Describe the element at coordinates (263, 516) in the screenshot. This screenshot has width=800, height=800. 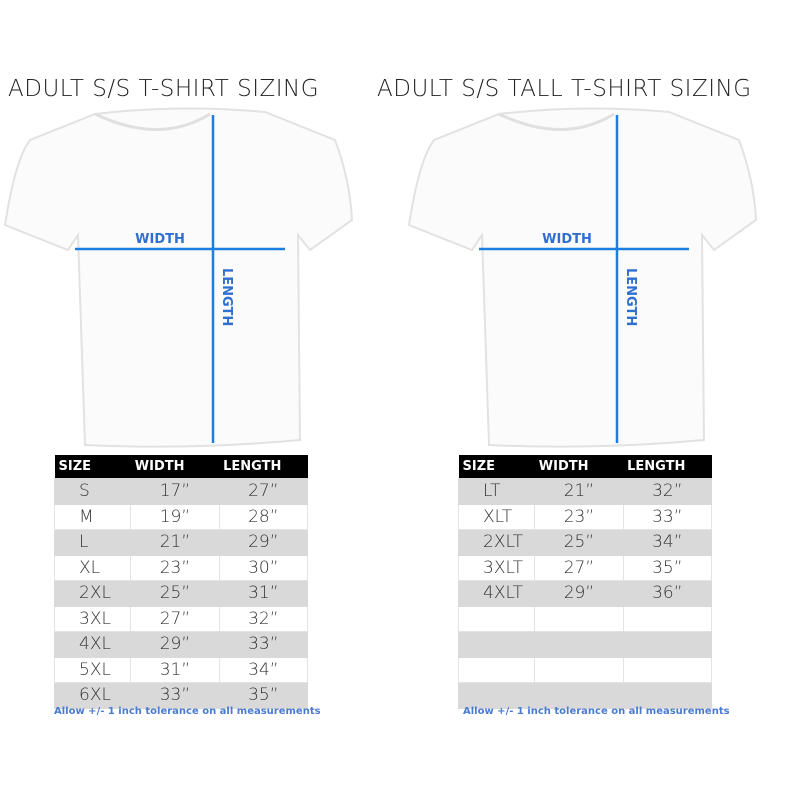
I see `table-cell: 28”` at that location.